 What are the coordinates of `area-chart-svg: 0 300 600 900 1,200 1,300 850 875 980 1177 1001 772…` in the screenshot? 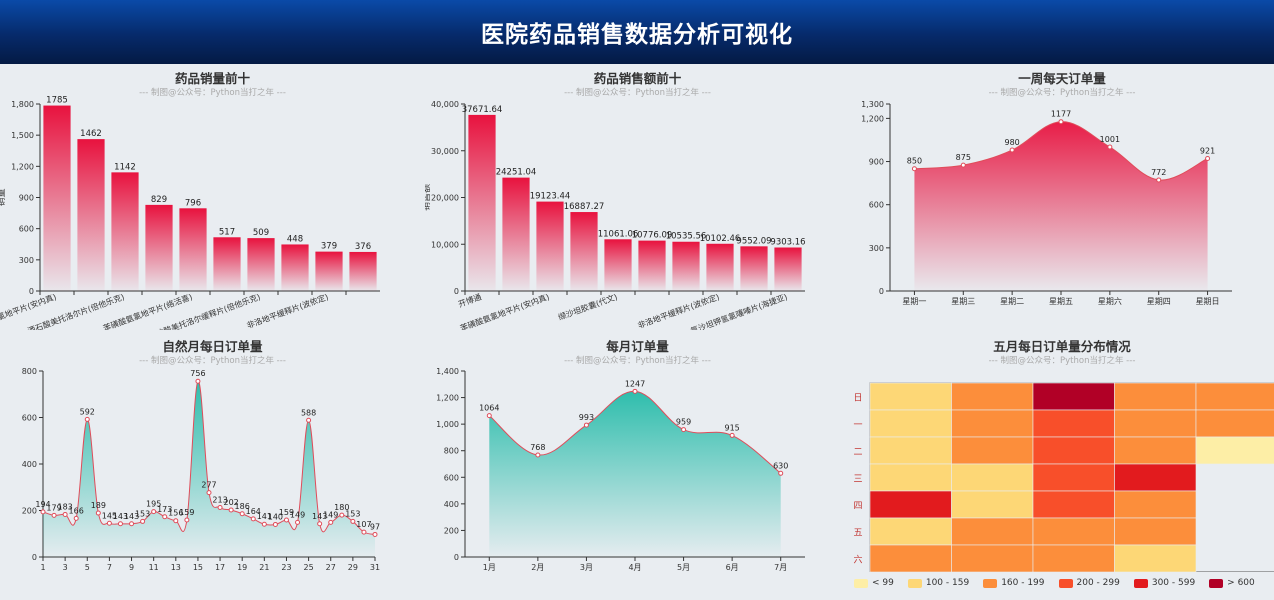 It's located at (1046, 203).